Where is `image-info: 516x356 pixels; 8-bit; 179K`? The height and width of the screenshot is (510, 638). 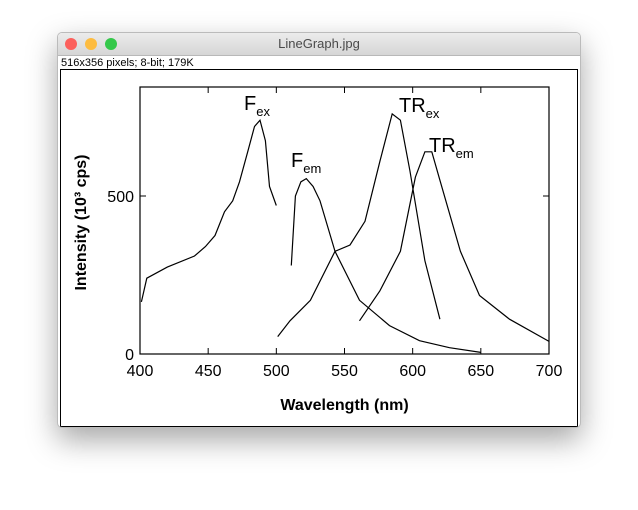
image-info: 516x356 pixels; 8-bit; 179K is located at coordinates (127, 63).